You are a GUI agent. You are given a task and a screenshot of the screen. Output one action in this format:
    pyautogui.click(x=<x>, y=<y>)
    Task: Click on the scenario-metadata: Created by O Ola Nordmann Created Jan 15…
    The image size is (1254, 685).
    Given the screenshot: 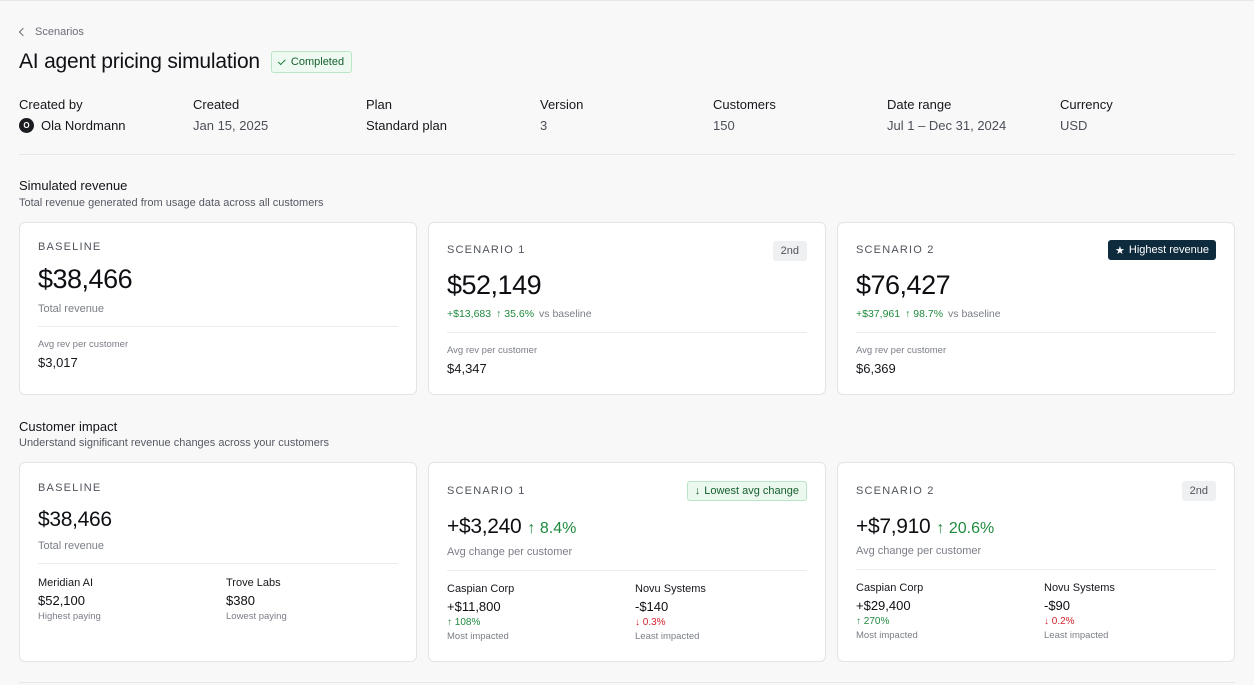 What is the action you would take?
    pyautogui.click(x=627, y=126)
    